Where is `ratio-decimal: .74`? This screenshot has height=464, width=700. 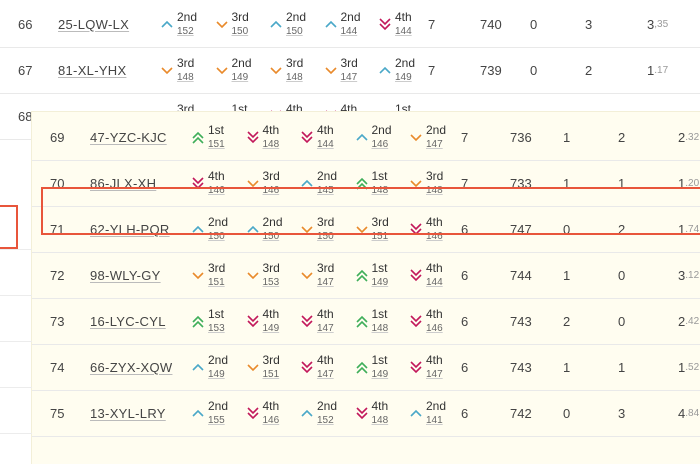 ratio-decimal: .74 is located at coordinates (692, 229).